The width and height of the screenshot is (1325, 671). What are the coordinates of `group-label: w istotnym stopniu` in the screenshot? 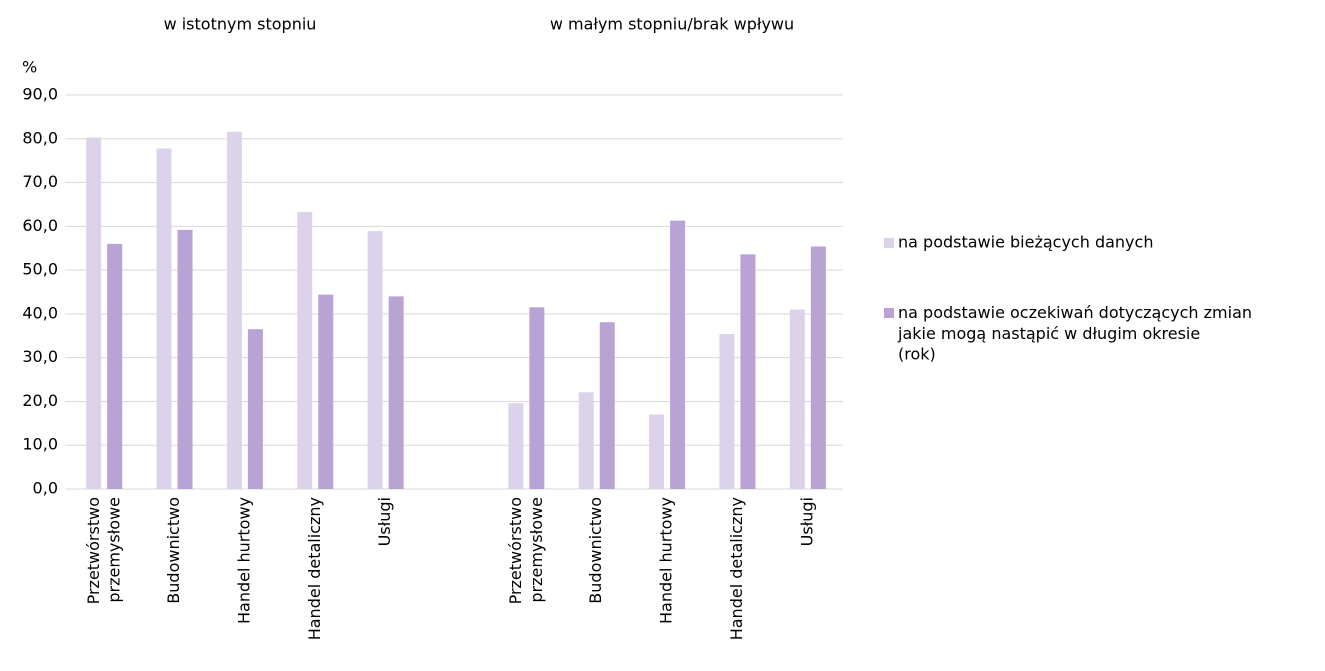 It's located at (240, 24).